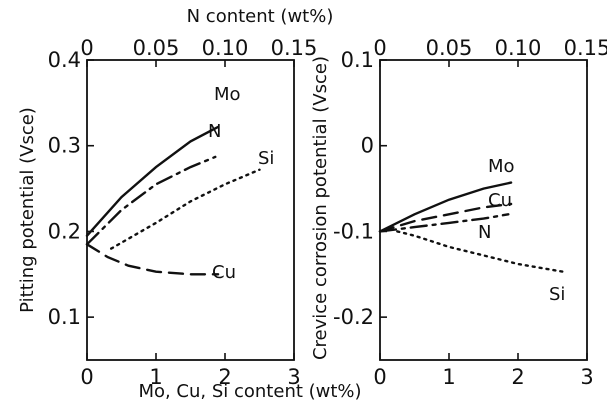 The image size is (607, 405). I want to click on top-axis-title: N content (wt%), so click(260, 16).